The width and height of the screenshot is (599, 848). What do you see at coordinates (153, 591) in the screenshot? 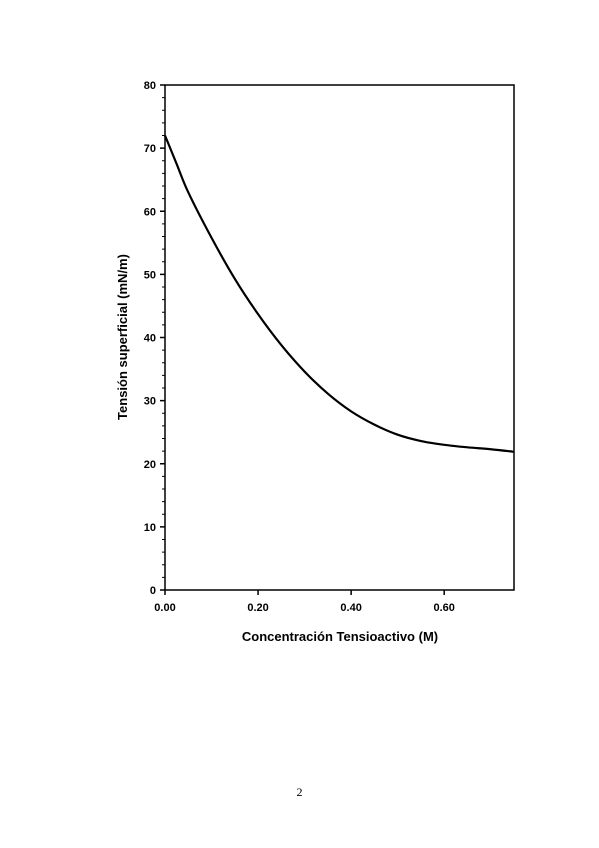
I see `y-tick-label: 0` at bounding box center [153, 591].